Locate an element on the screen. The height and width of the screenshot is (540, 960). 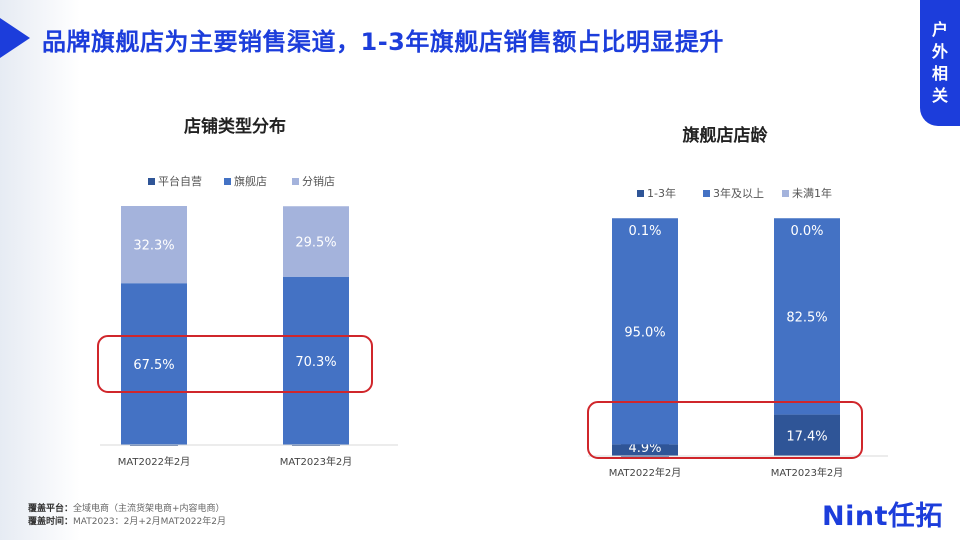
data-label: 32.3% is located at coordinates (153, 246).